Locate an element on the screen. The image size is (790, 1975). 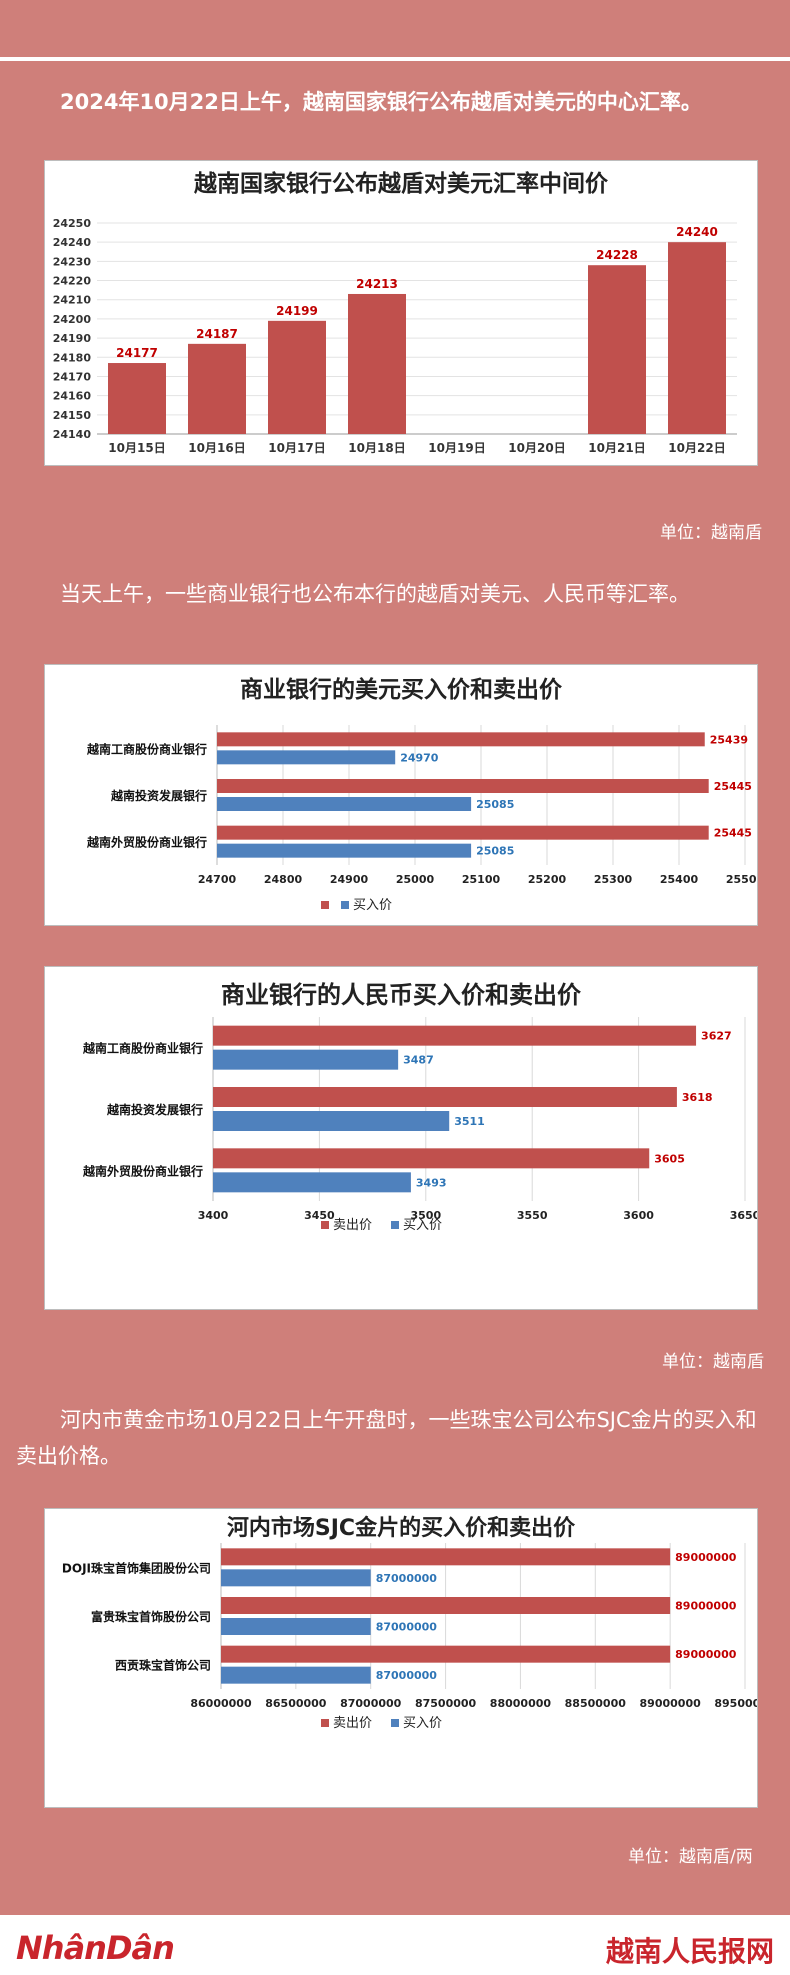
category-label: 西贡珠宝首饰公司 is located at coordinates (163, 1665).